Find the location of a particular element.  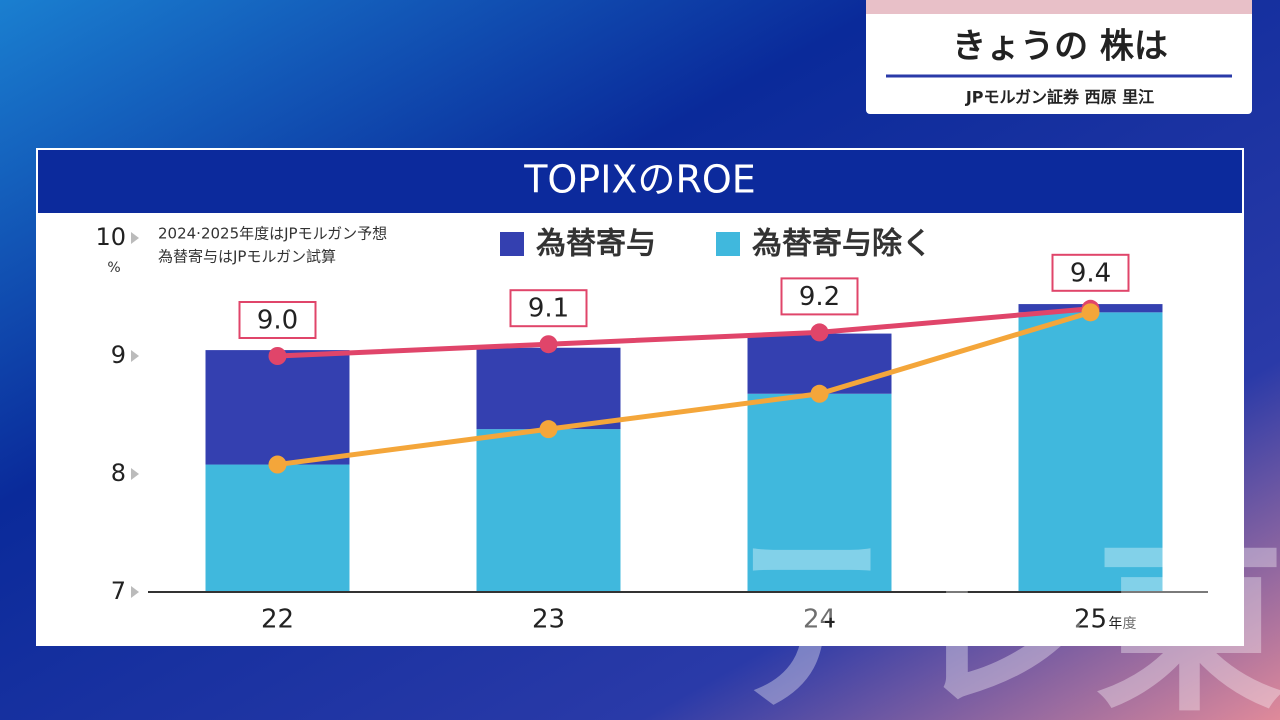

watermark: テレ東 is located at coordinates (997, 618).